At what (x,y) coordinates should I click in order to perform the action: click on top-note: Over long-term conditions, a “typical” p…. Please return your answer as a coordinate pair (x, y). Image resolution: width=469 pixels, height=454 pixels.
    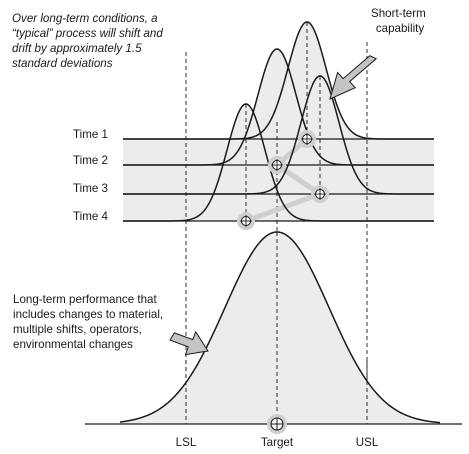
    Looking at the image, I should click on (89, 41).